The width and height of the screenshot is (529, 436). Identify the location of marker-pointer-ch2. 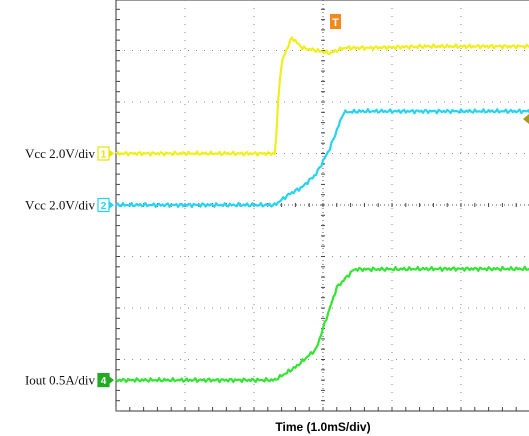
(111, 205).